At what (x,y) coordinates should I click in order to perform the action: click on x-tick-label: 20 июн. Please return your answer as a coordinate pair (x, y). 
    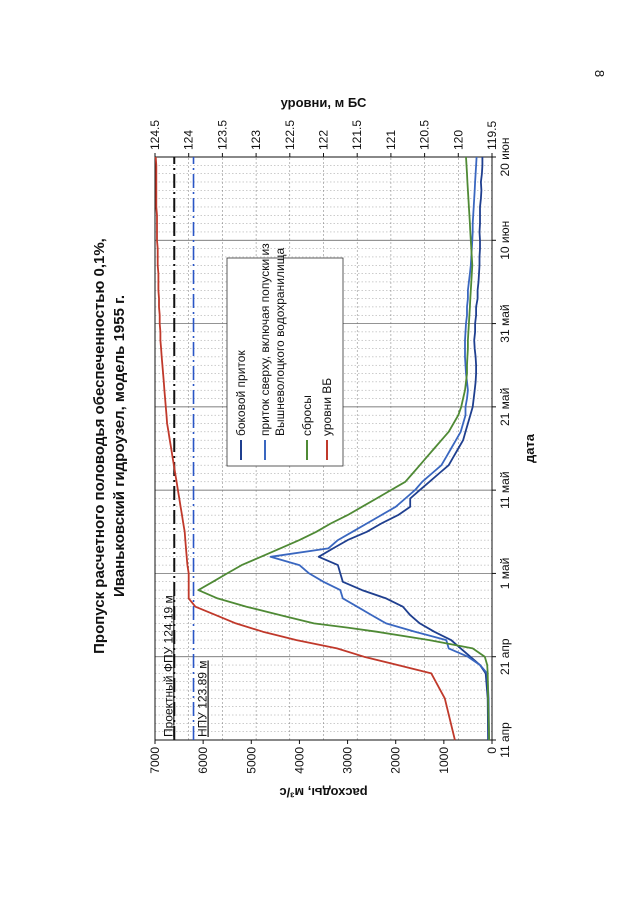
    Looking at the image, I should click on (505, 156).